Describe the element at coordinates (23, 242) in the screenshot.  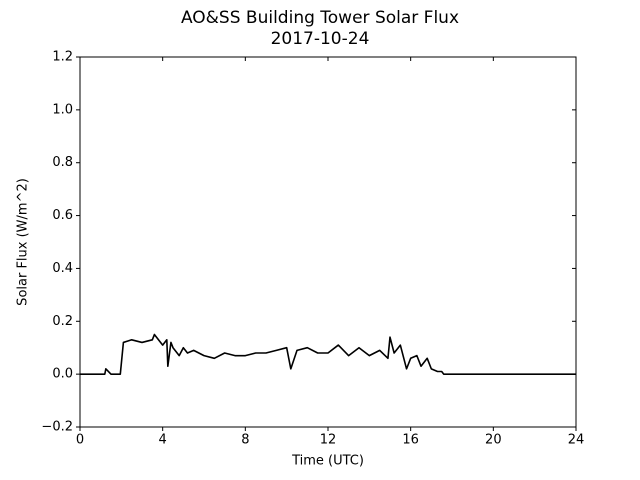
I see `y-axis-label: Solar Flux (W/m^2)` at that location.